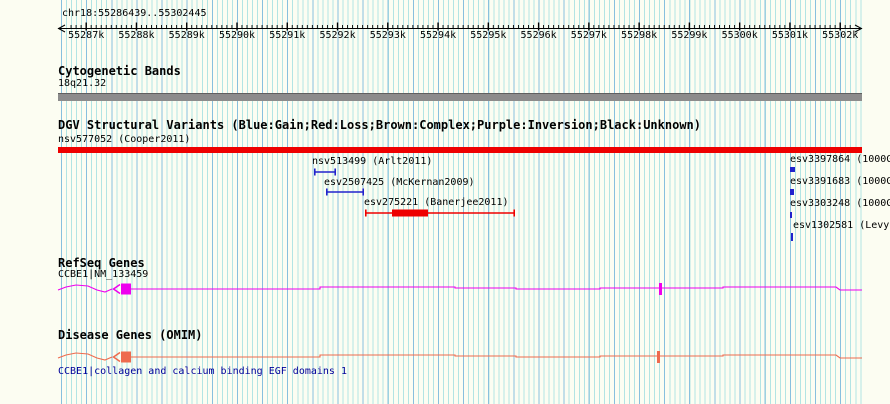 The height and width of the screenshot is (404, 890). What do you see at coordinates (739, 35) in the screenshot?
I see `ruler-tick-label: 55300k` at bounding box center [739, 35].